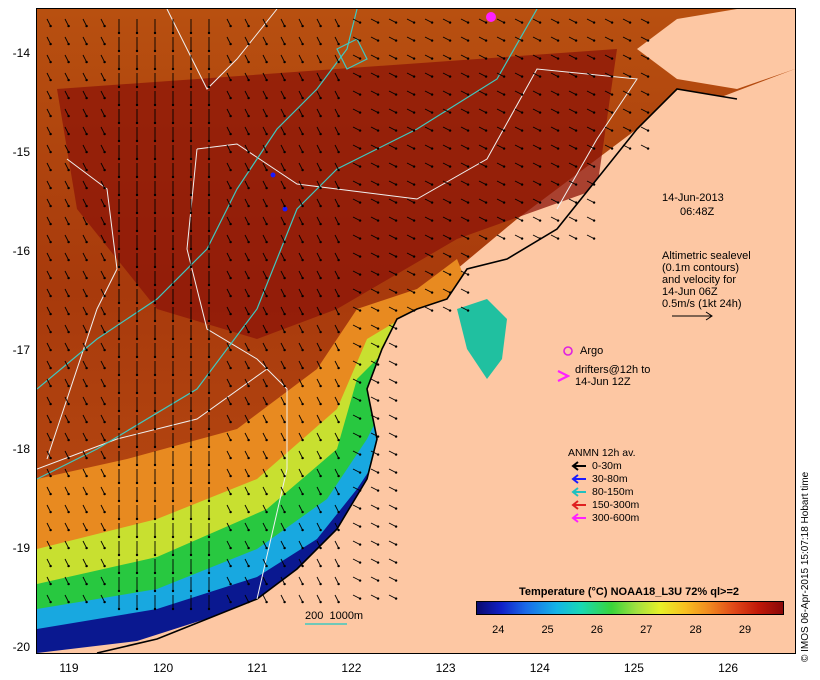 The width and height of the screenshot is (820, 680). What do you see at coordinates (716, 49) in the screenshot?
I see `northeast-land` at bounding box center [716, 49].